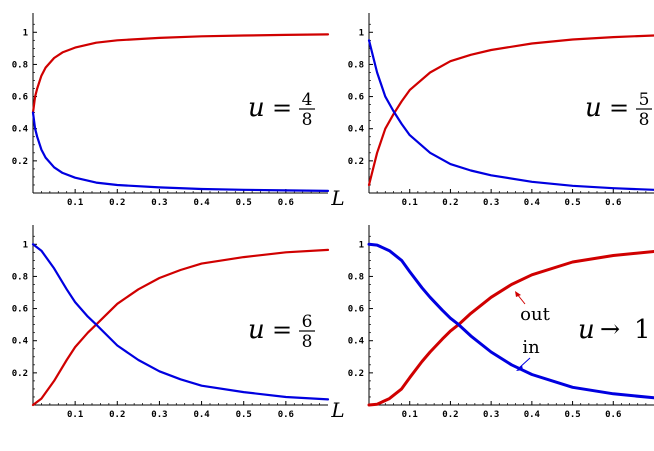  I want to click on u-annotation: u → 1, so click(614, 330).